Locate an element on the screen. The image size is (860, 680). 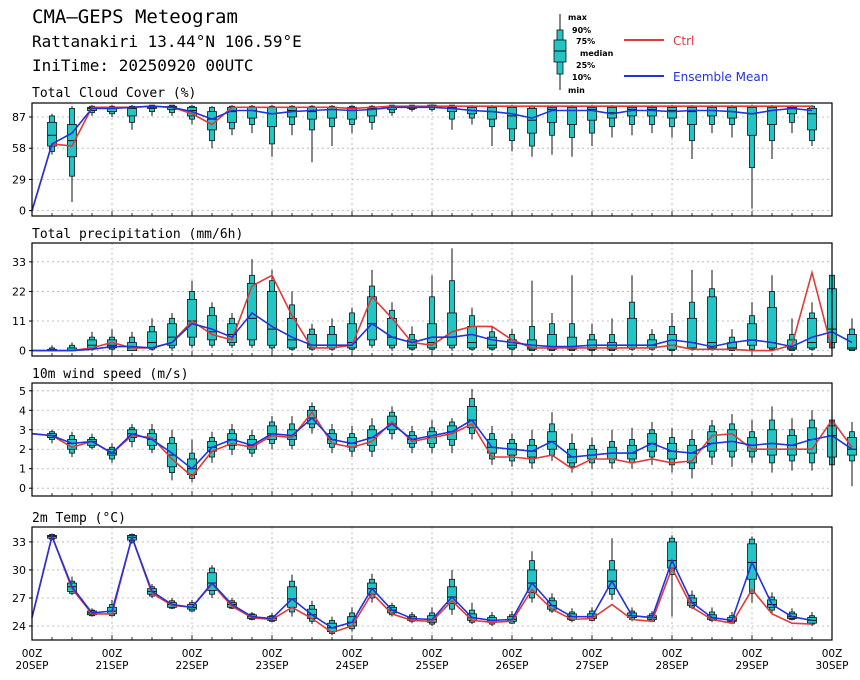
legend-box-label: min is located at coordinates (576, 90).